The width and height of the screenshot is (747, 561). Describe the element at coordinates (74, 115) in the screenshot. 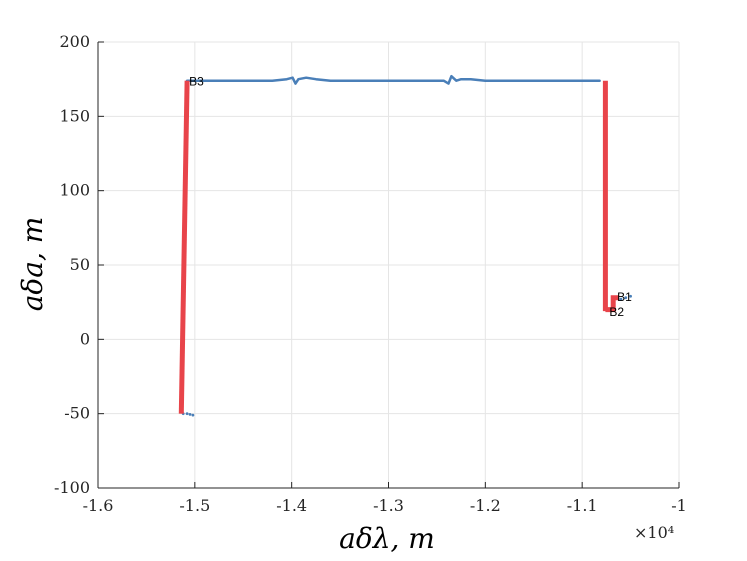

I see `y-tick-label: 150` at that location.